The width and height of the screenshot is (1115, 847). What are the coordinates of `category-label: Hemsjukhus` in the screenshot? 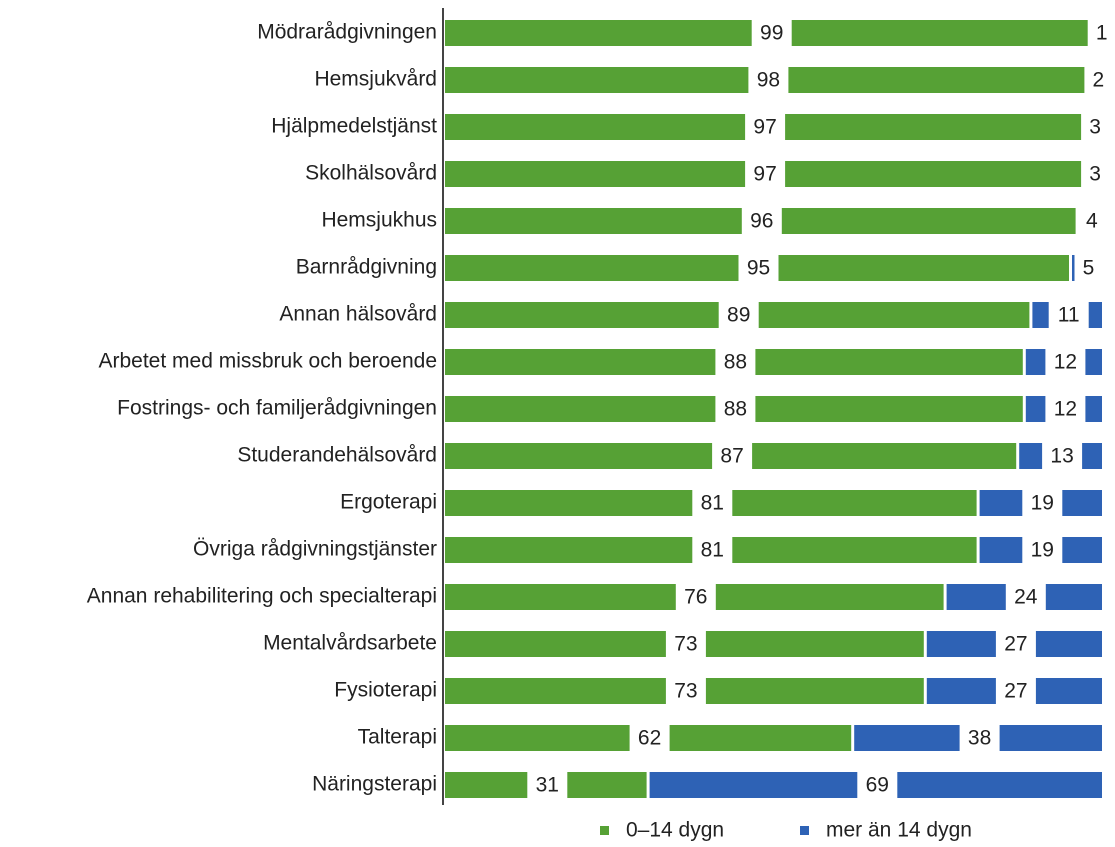 It's located at (379, 220).